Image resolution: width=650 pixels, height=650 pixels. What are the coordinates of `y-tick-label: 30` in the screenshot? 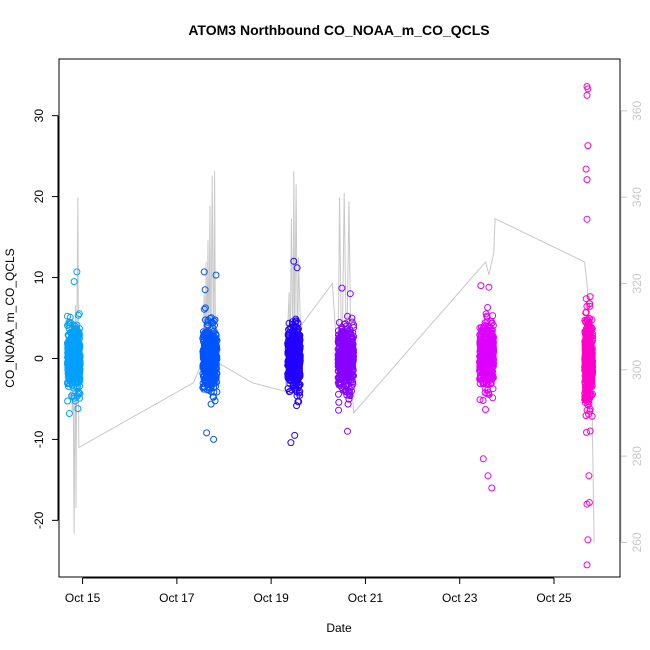 It's located at (39, 116).